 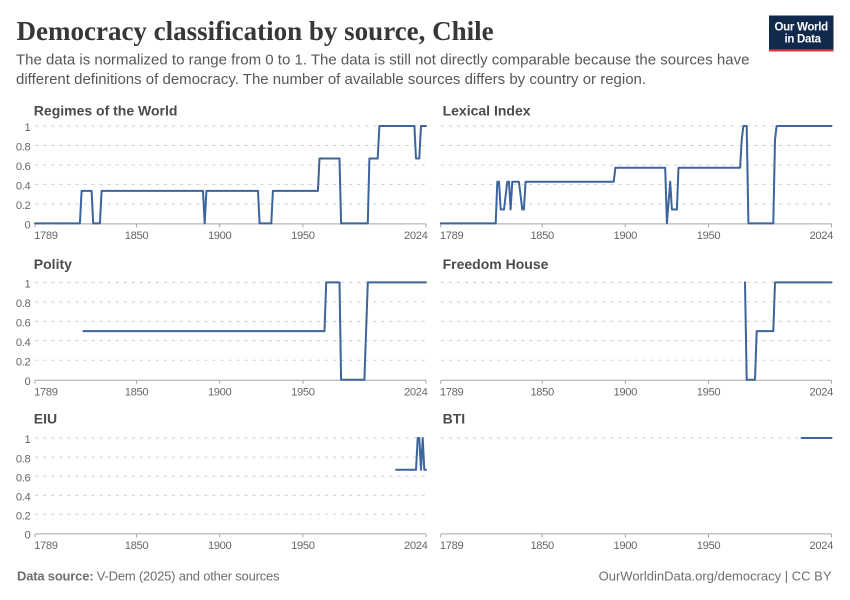 I want to click on svg-text: Our World, so click(x=802, y=27).